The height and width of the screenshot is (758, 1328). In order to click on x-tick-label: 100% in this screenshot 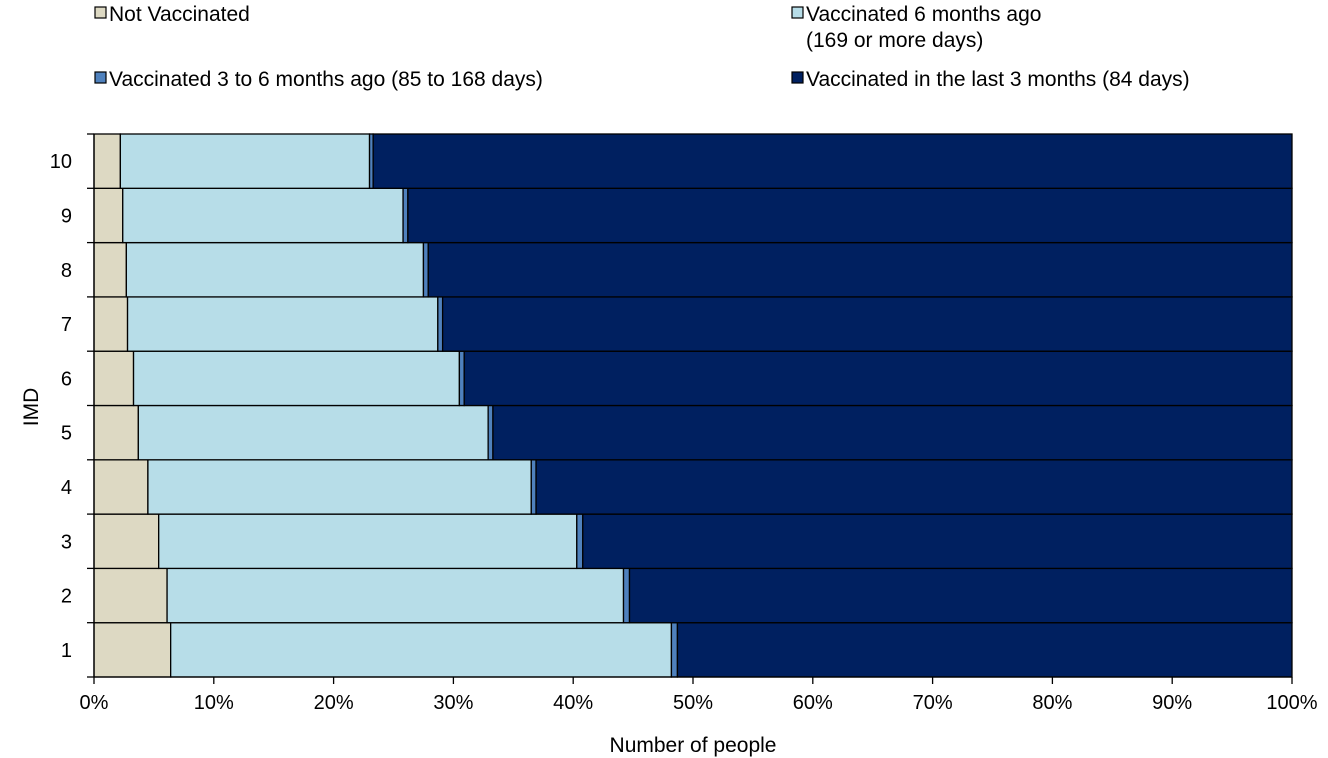, I will do `click(1291, 703)`.